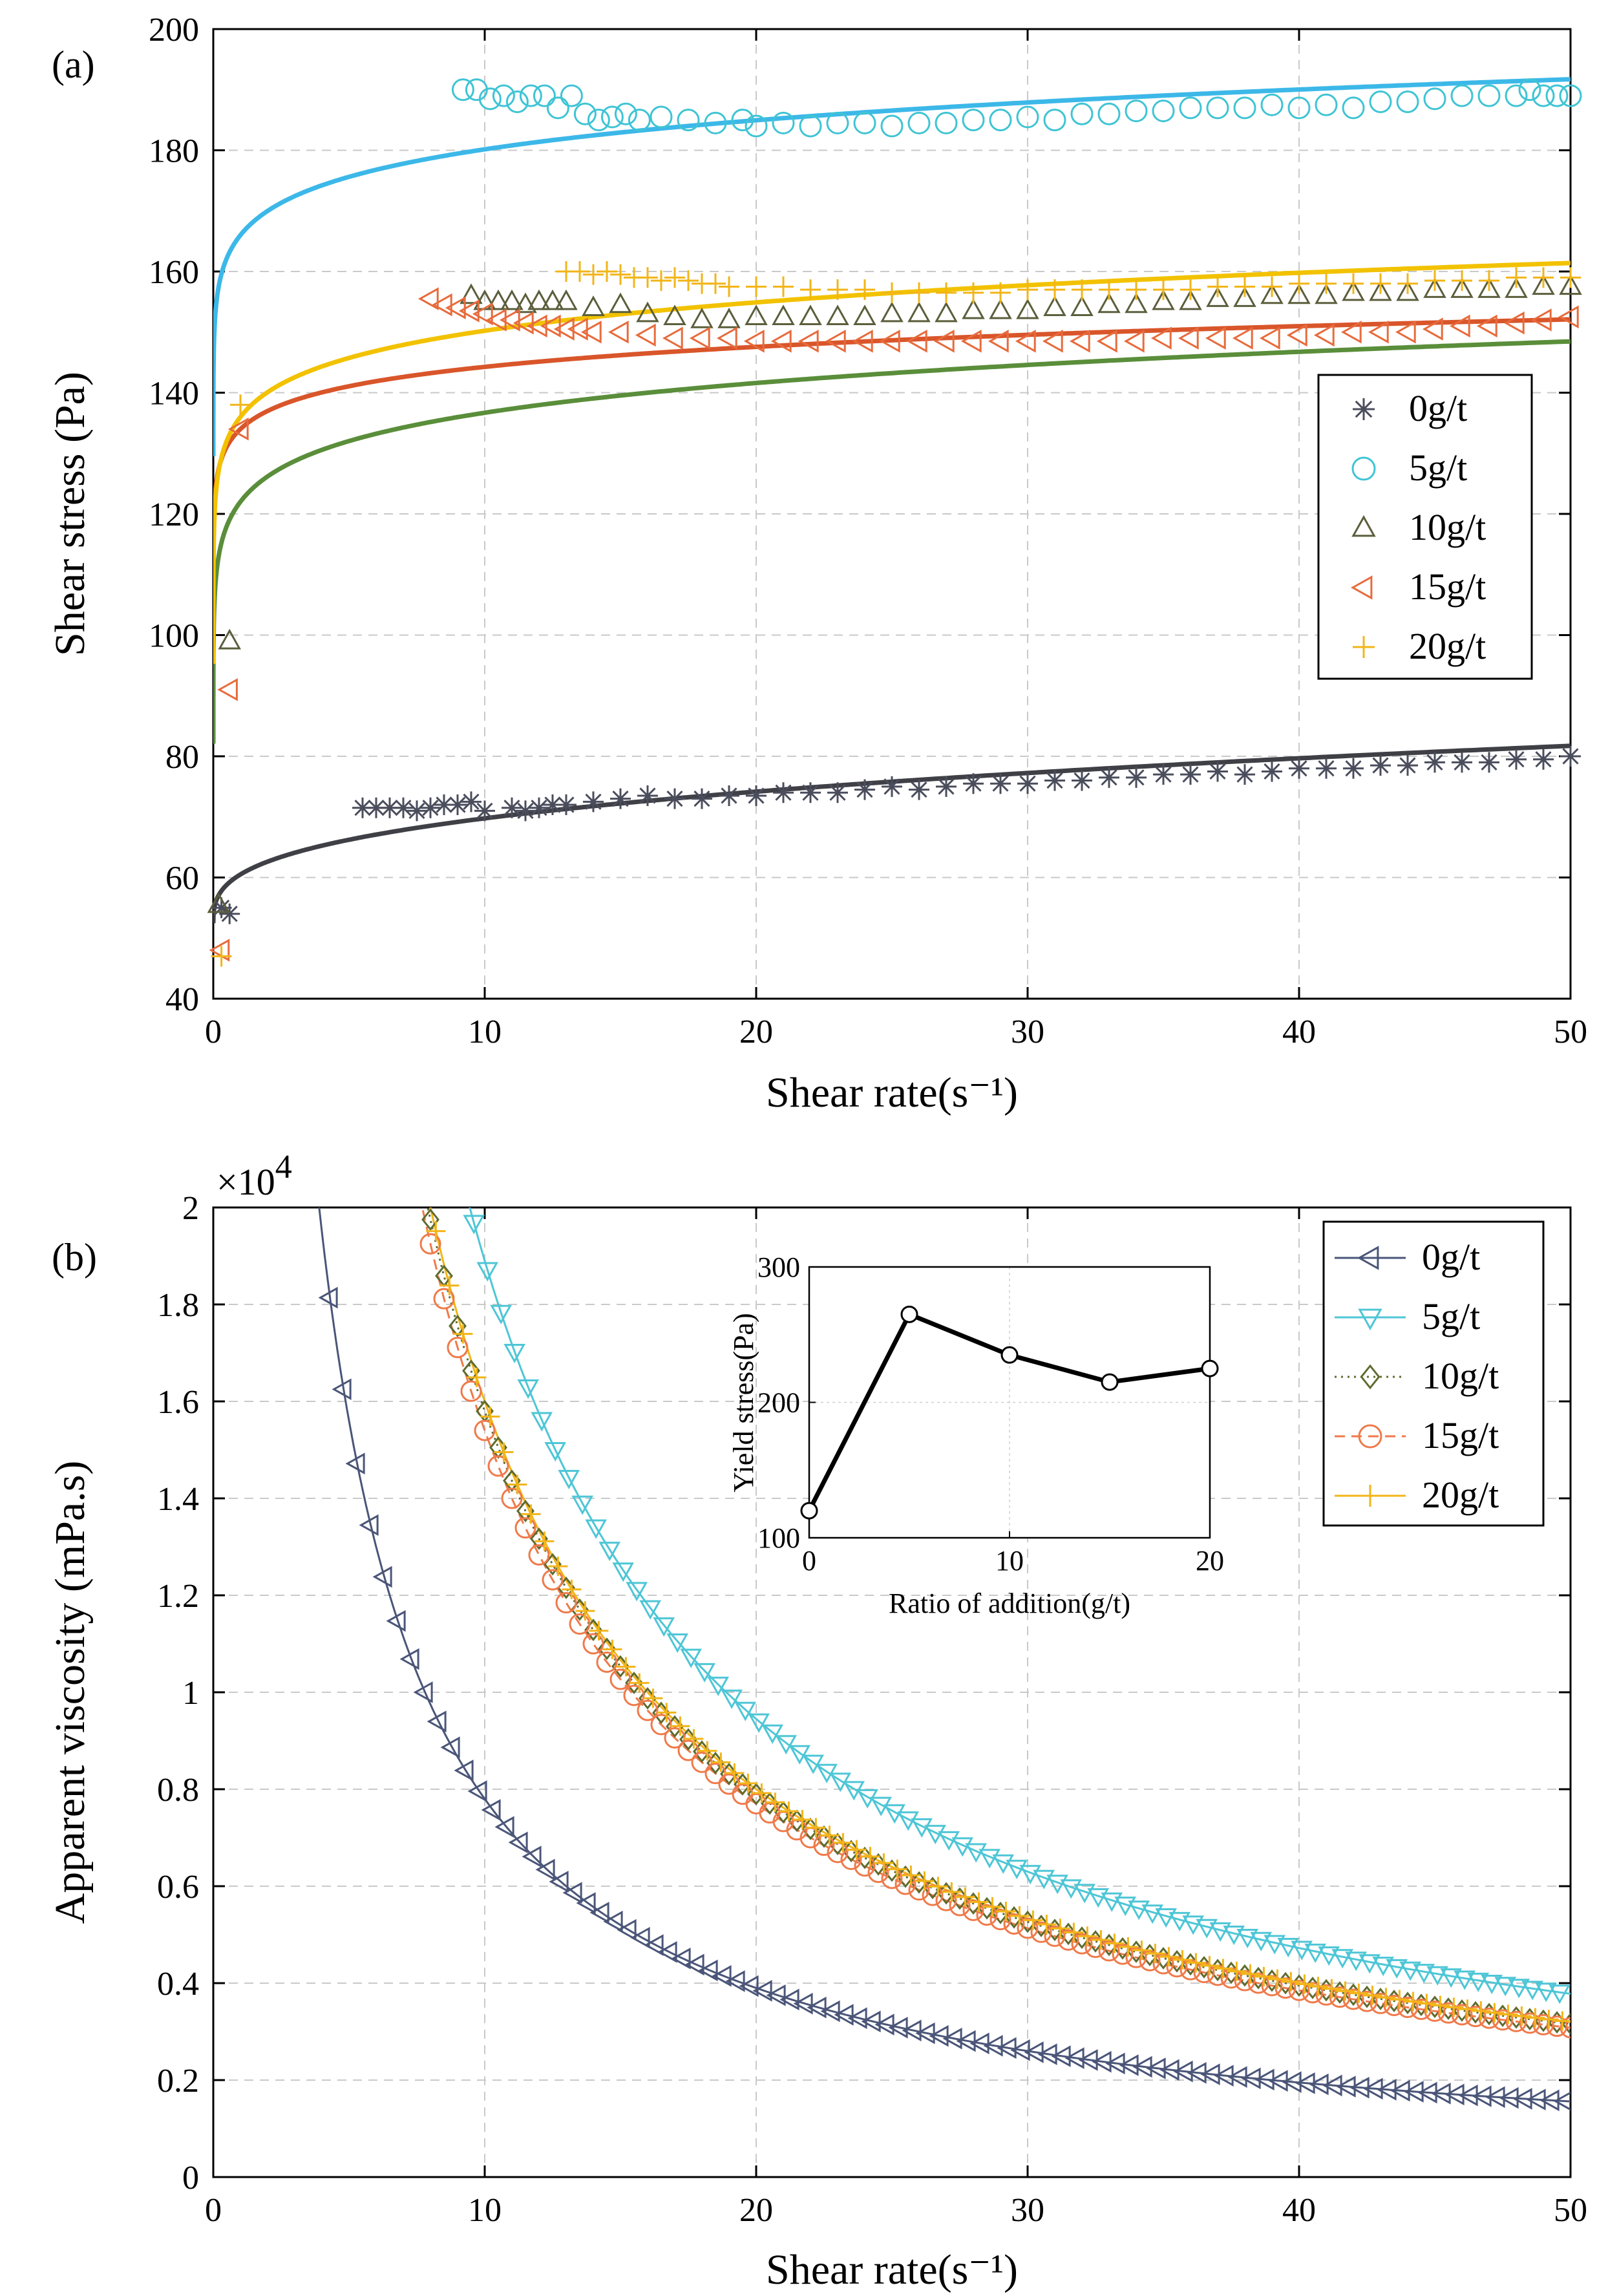 This screenshot has width=1608, height=2296. I want to click on fit-curve-10gt, so click(892, 541).